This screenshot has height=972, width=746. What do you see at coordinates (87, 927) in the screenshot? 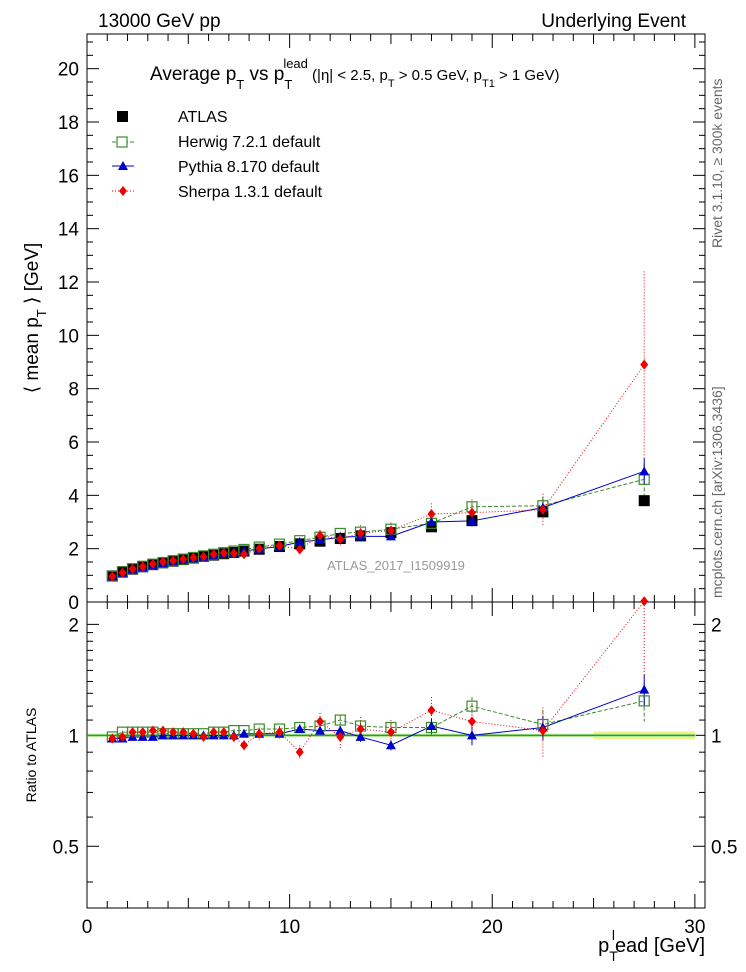
I see `x-tick-label: 0` at bounding box center [87, 927].